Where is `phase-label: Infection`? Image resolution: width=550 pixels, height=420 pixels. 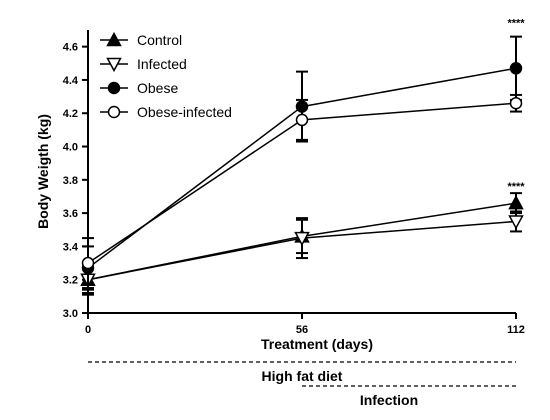
phase-label: Infection is located at coordinates (389, 400).